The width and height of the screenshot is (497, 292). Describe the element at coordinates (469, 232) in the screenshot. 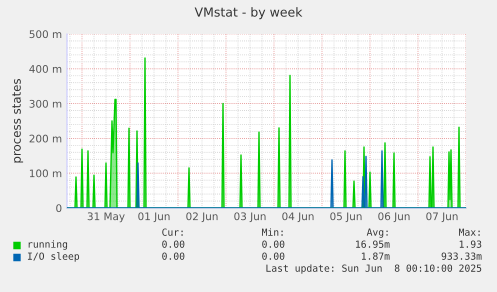

I see `text: Max:` at that location.